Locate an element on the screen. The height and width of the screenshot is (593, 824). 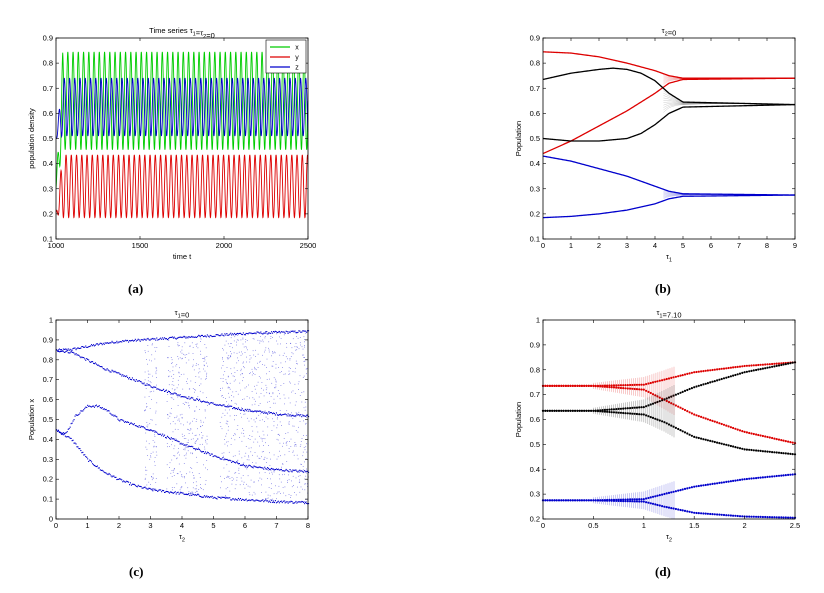
y-tick-label: 0.9 is located at coordinates (48, 38).